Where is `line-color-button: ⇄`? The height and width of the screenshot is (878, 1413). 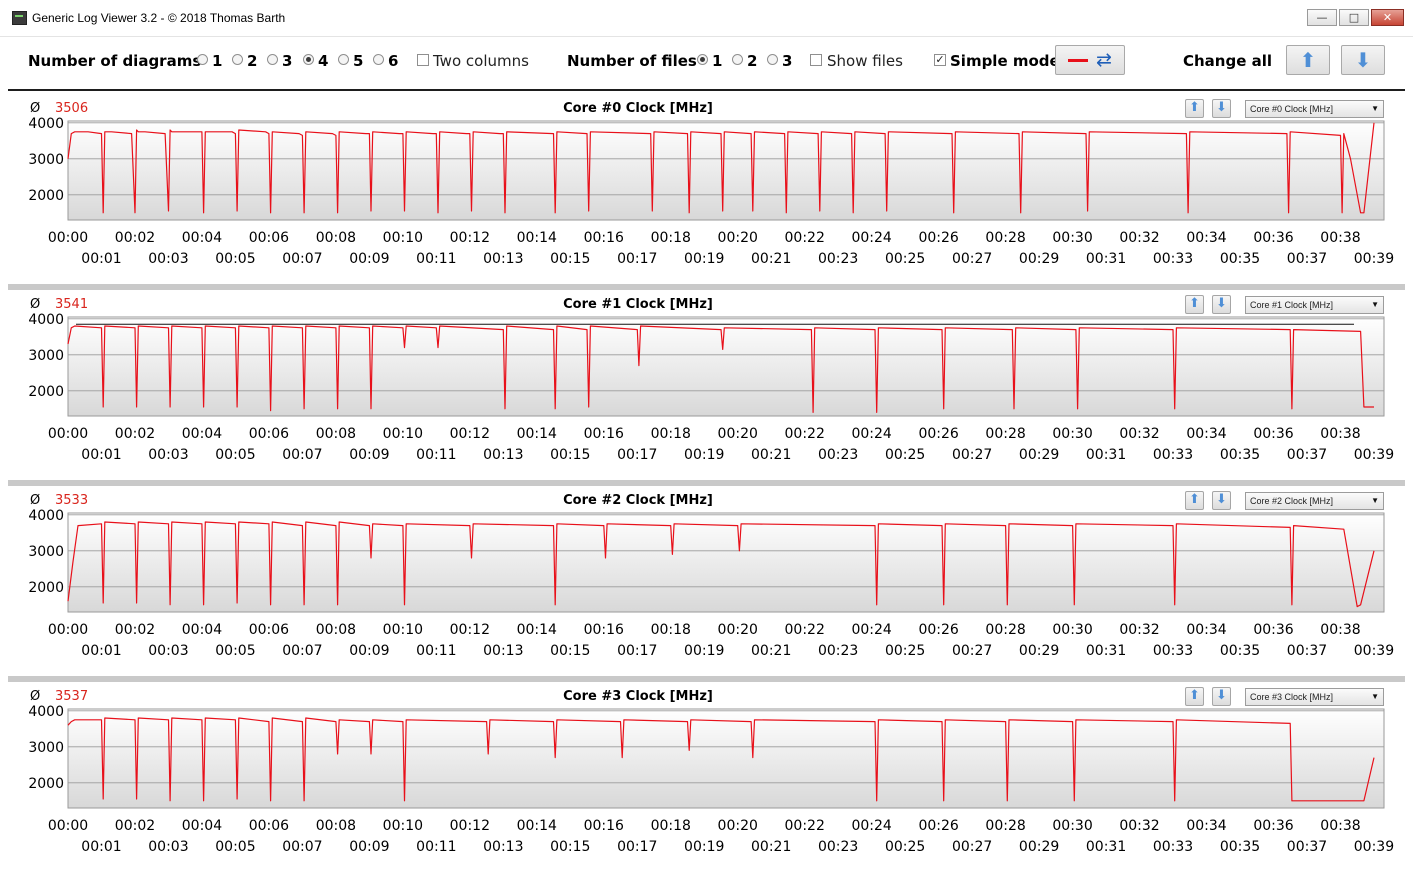
line-color-button: ⇄ is located at coordinates (1090, 60).